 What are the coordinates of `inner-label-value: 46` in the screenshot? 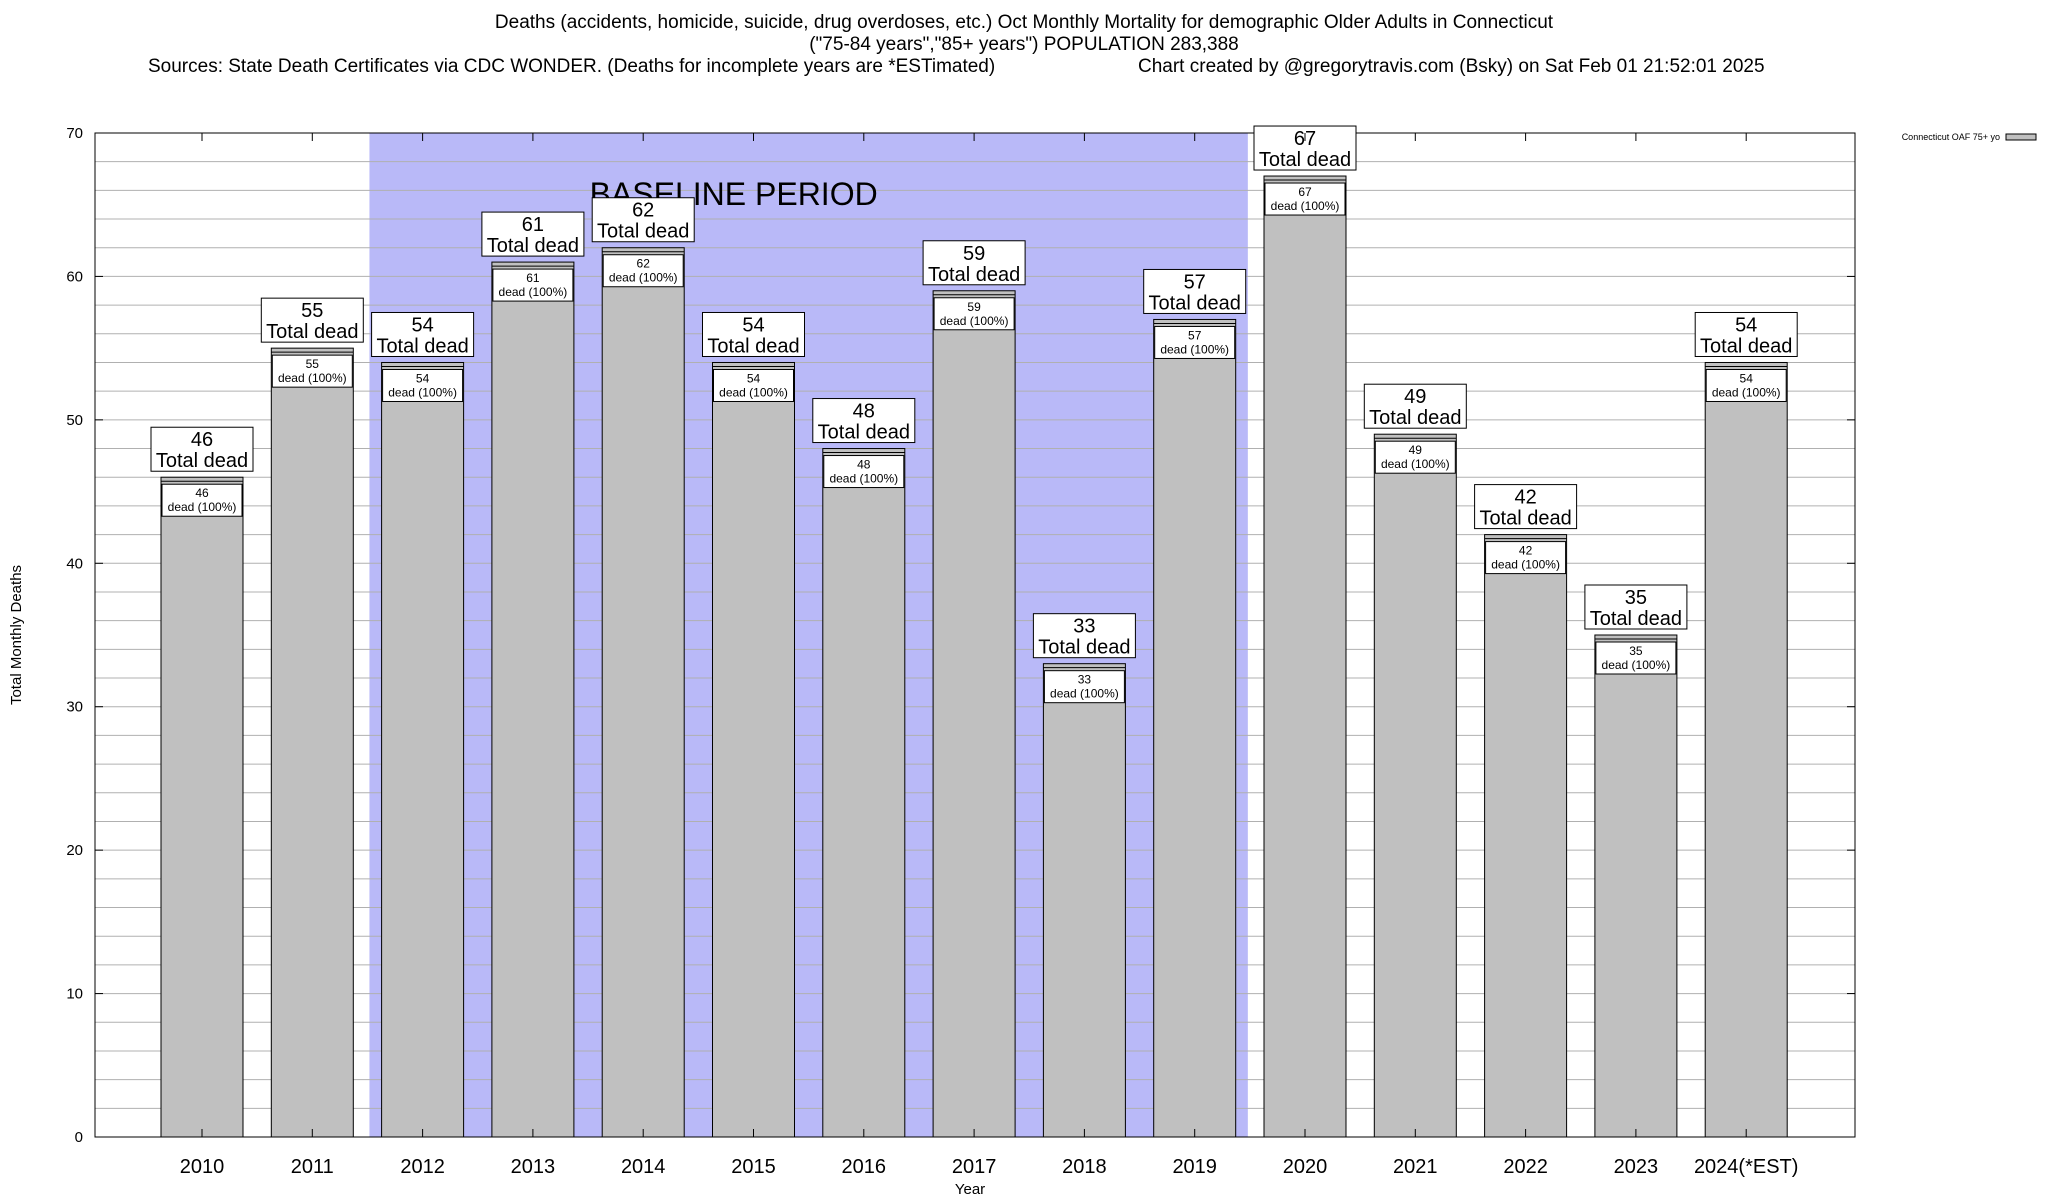 It's located at (202, 493).